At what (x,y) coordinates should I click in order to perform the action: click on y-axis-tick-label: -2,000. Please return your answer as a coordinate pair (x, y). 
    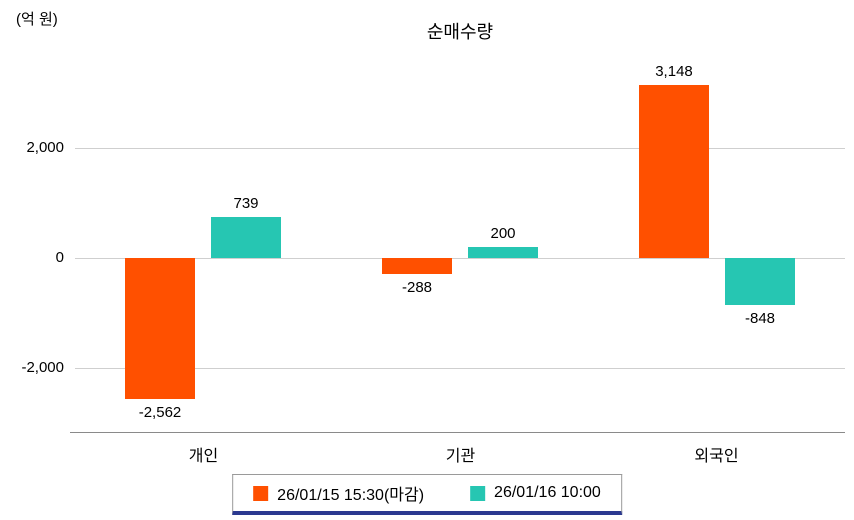
    Looking at the image, I should click on (42, 367).